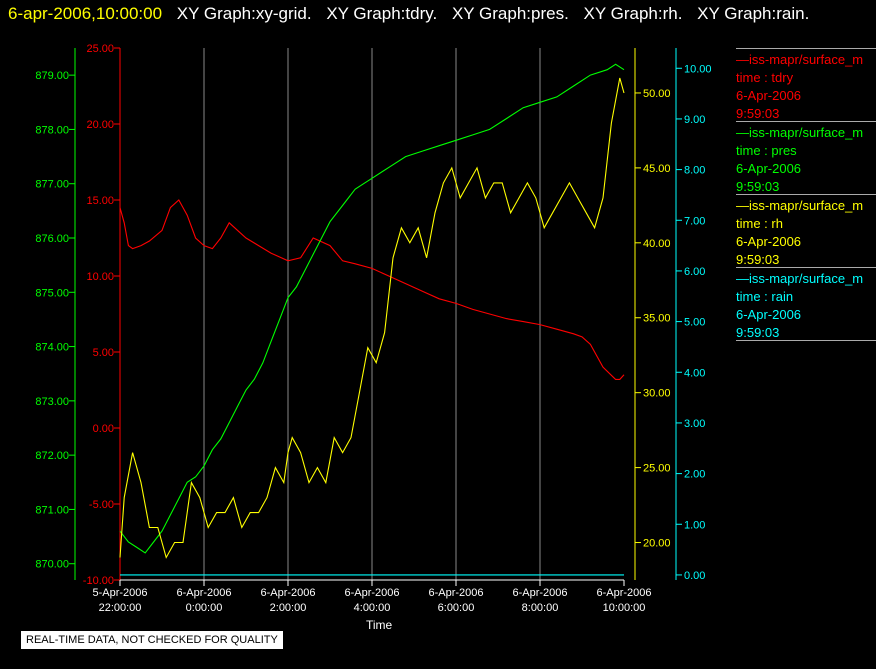  I want to click on graph-title-rh: XY Graph:rh., so click(633, 13).